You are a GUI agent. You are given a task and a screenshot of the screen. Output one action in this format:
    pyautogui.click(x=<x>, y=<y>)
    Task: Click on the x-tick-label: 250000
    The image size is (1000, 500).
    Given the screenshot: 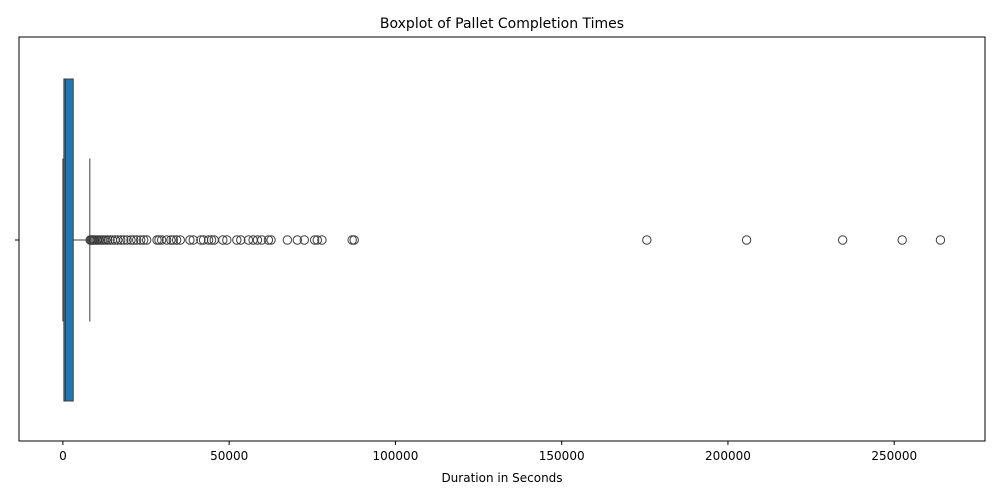 What is the action you would take?
    pyautogui.click(x=894, y=456)
    